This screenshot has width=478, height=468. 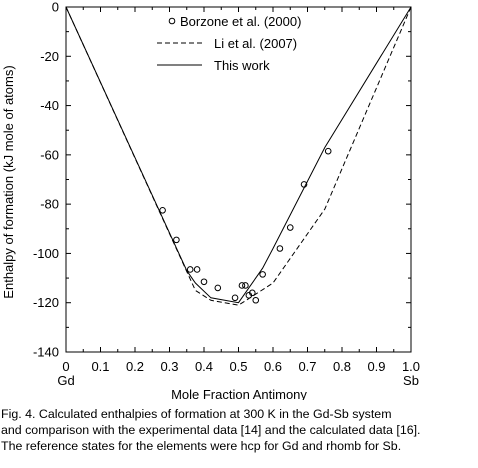 I want to click on x-tick-label: 0.2, so click(x=135, y=366).